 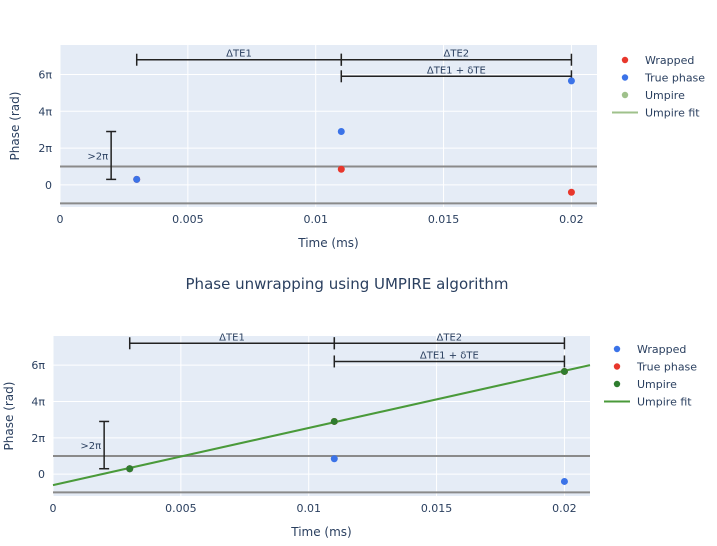 I want to click on interval-annotation: ΔTE1 + δTE, so click(x=449, y=359).